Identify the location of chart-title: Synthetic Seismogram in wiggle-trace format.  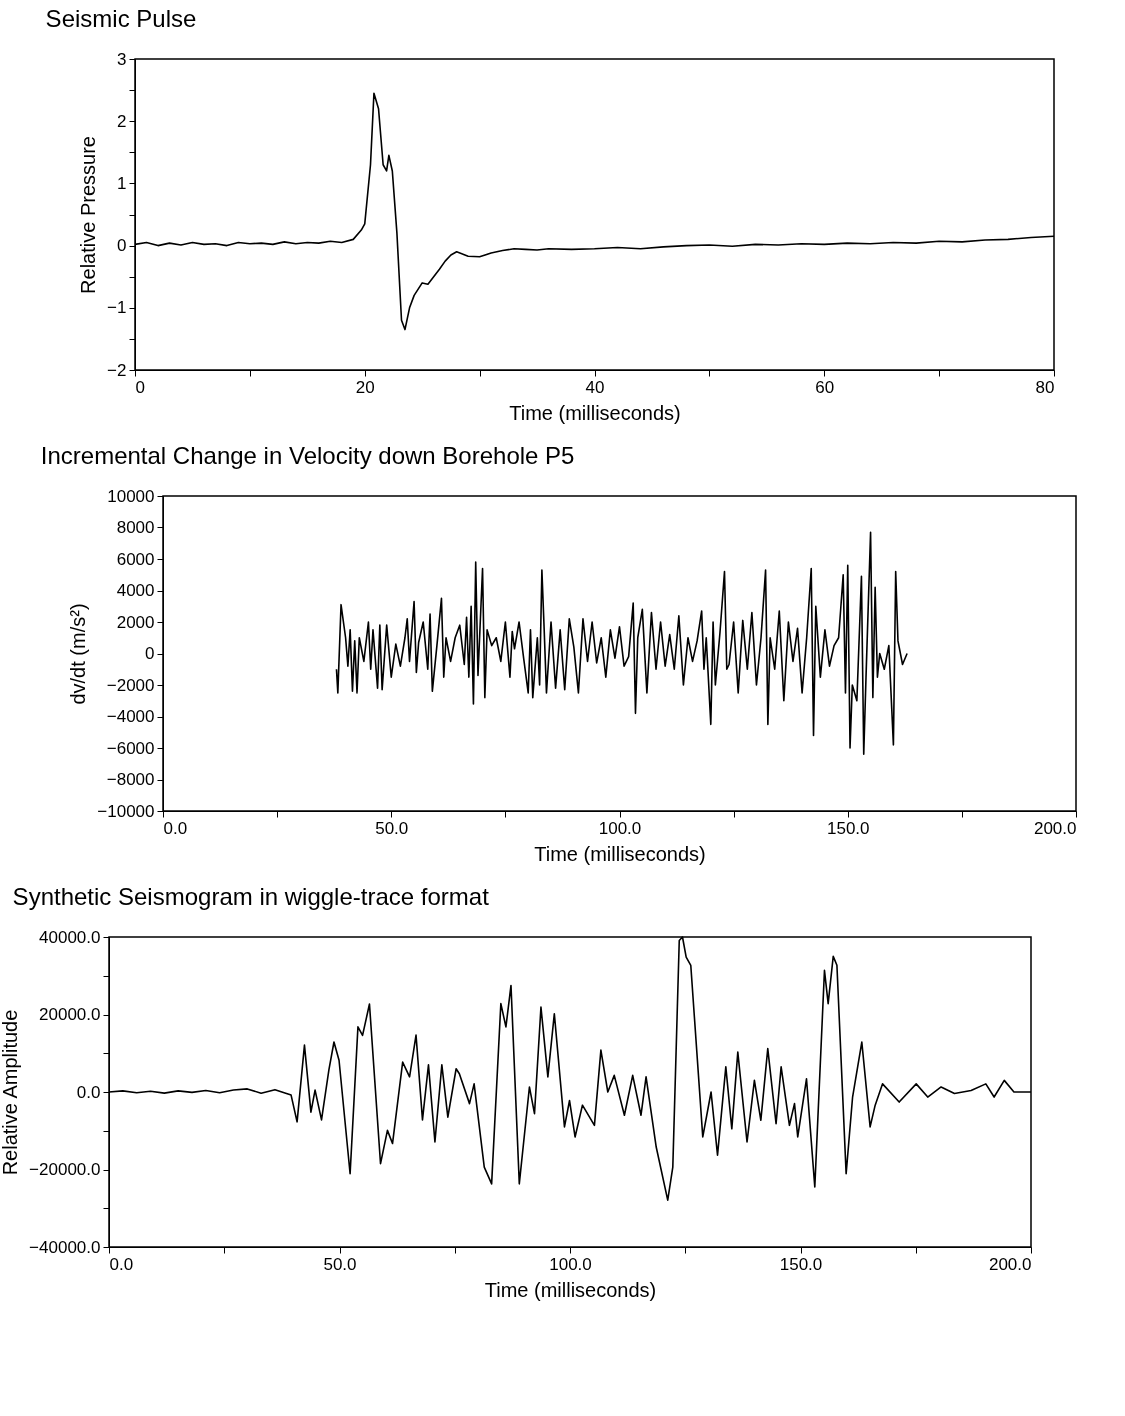
(251, 896).